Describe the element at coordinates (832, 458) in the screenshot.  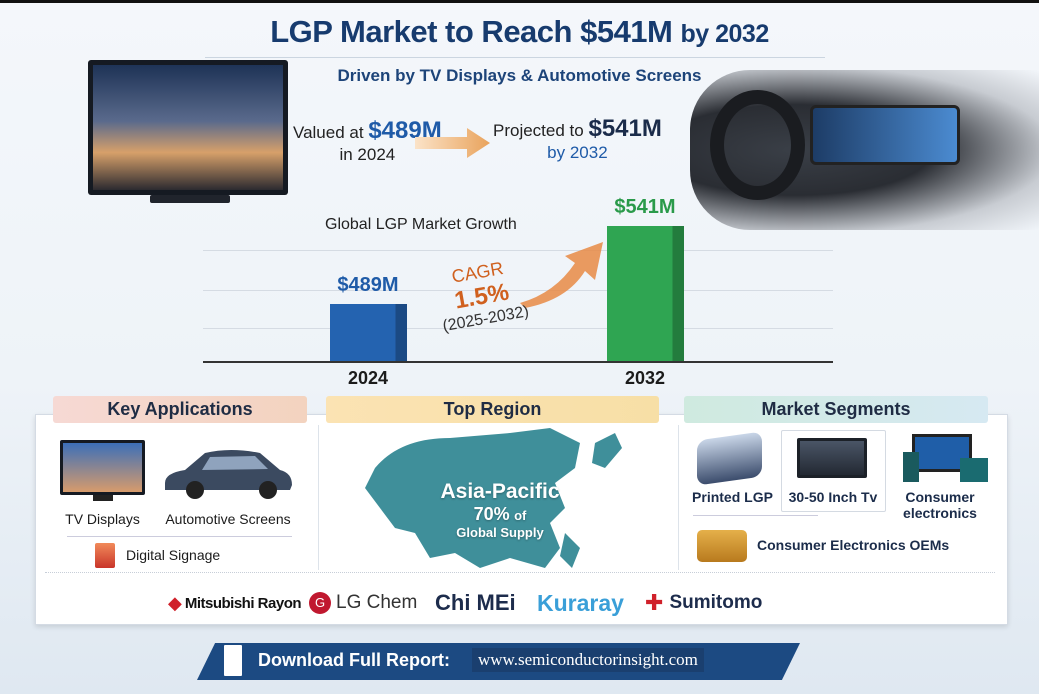
I see `tv-icon` at that location.